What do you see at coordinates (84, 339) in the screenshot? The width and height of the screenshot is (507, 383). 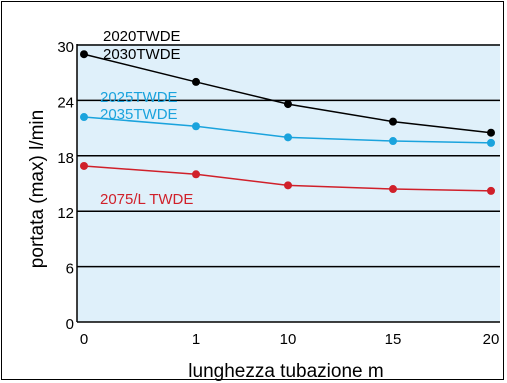 I see `x-tick-label: 0` at bounding box center [84, 339].